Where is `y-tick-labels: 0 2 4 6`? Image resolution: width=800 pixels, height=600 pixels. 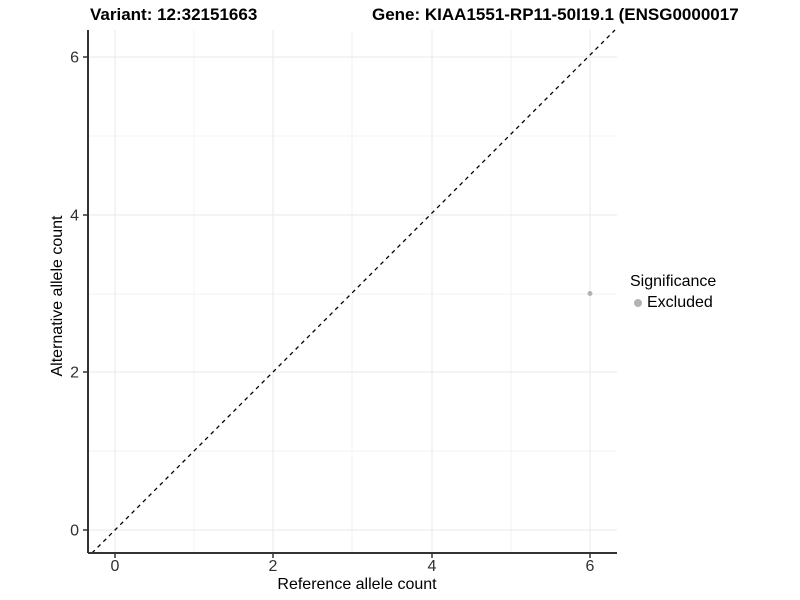
y-tick-labels: 0 2 4 6 is located at coordinates (74, 295).